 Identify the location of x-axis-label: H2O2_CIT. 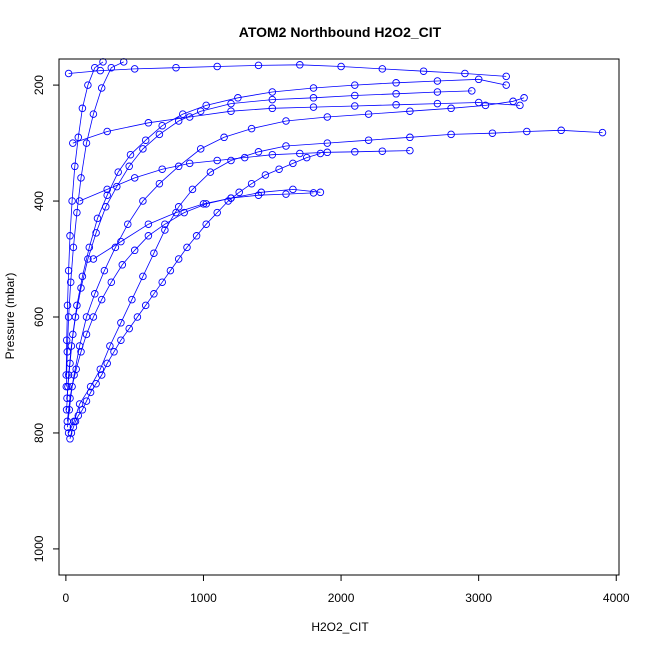
(340, 627).